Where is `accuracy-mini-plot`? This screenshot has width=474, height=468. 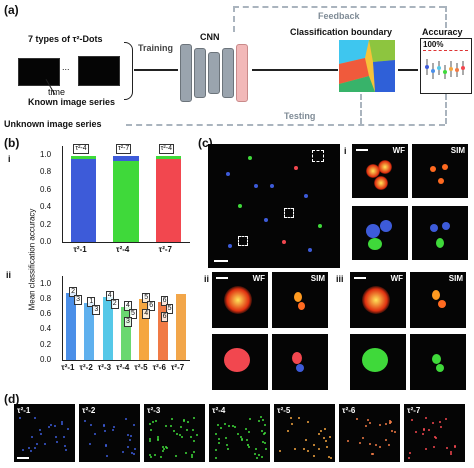
accuracy-mini-plot is located at coordinates (445, 69).